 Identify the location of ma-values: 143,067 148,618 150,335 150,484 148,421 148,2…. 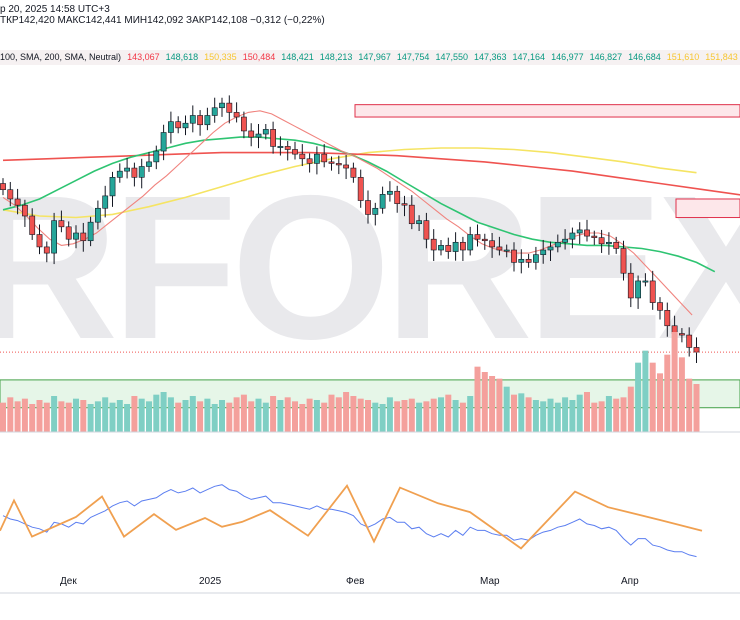
(433, 57).